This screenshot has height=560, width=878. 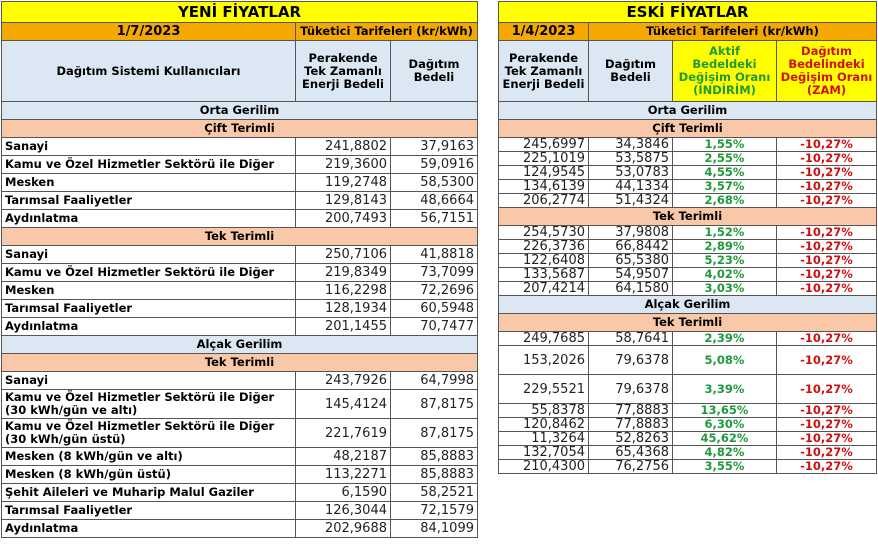 What do you see at coordinates (687, 410) in the screenshot?
I see `table-row: 55,8378 77,8883 13,65% -10,27%` at bounding box center [687, 410].